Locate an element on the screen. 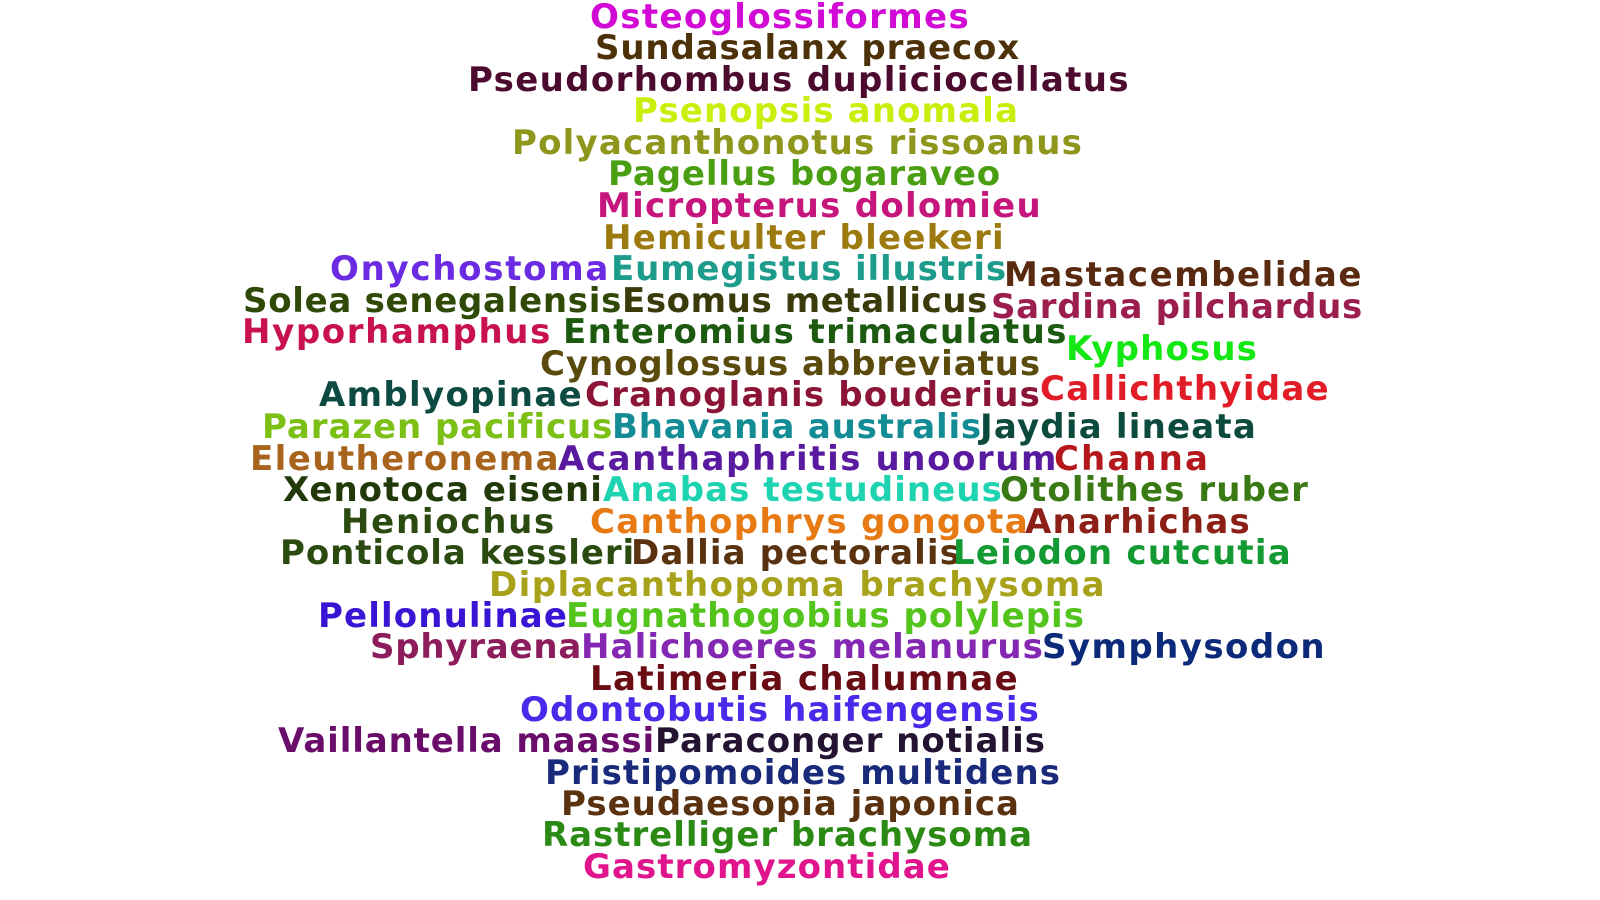  word-cloud-word: Sardina pilchardus is located at coordinates (1177, 307).